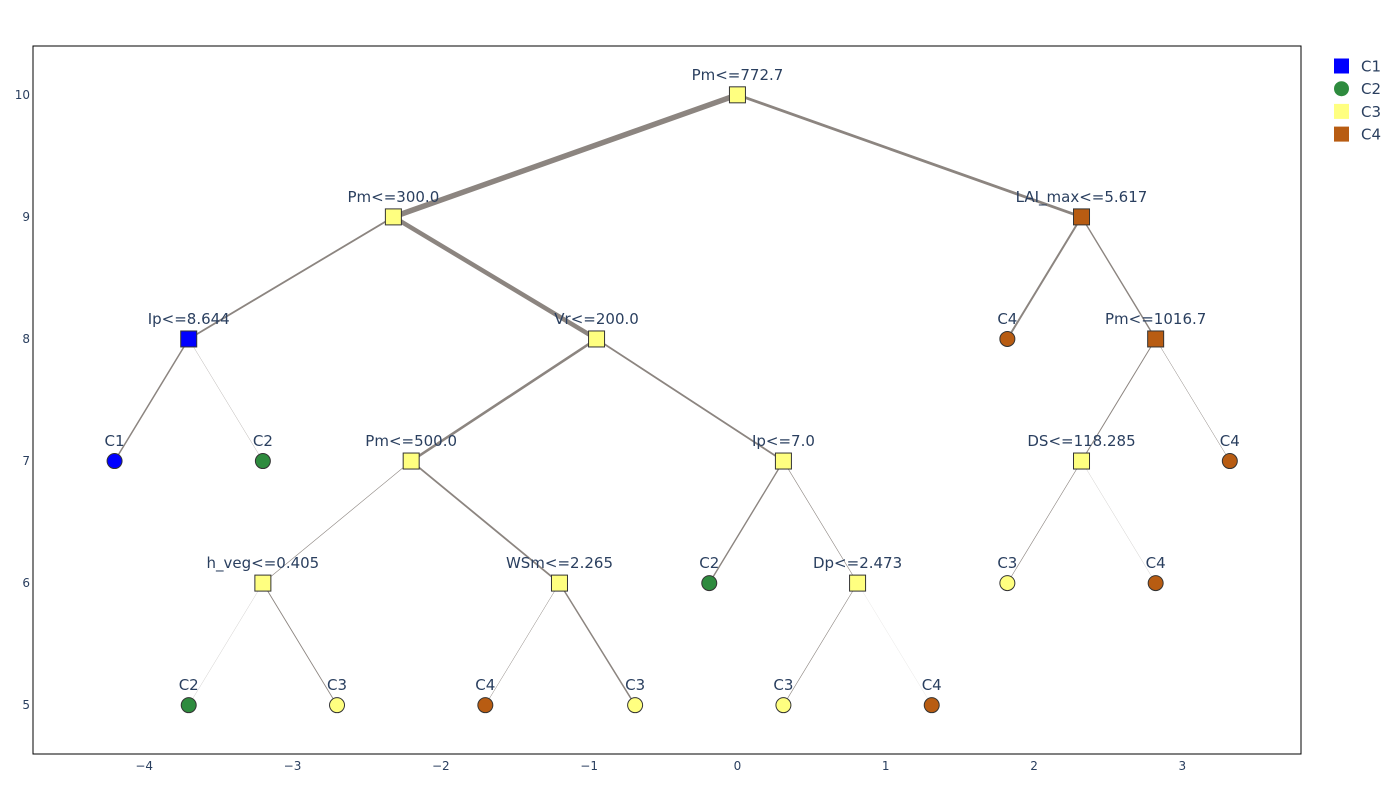  I want to click on tree-edge-n6-n11, so click(1119, 400).